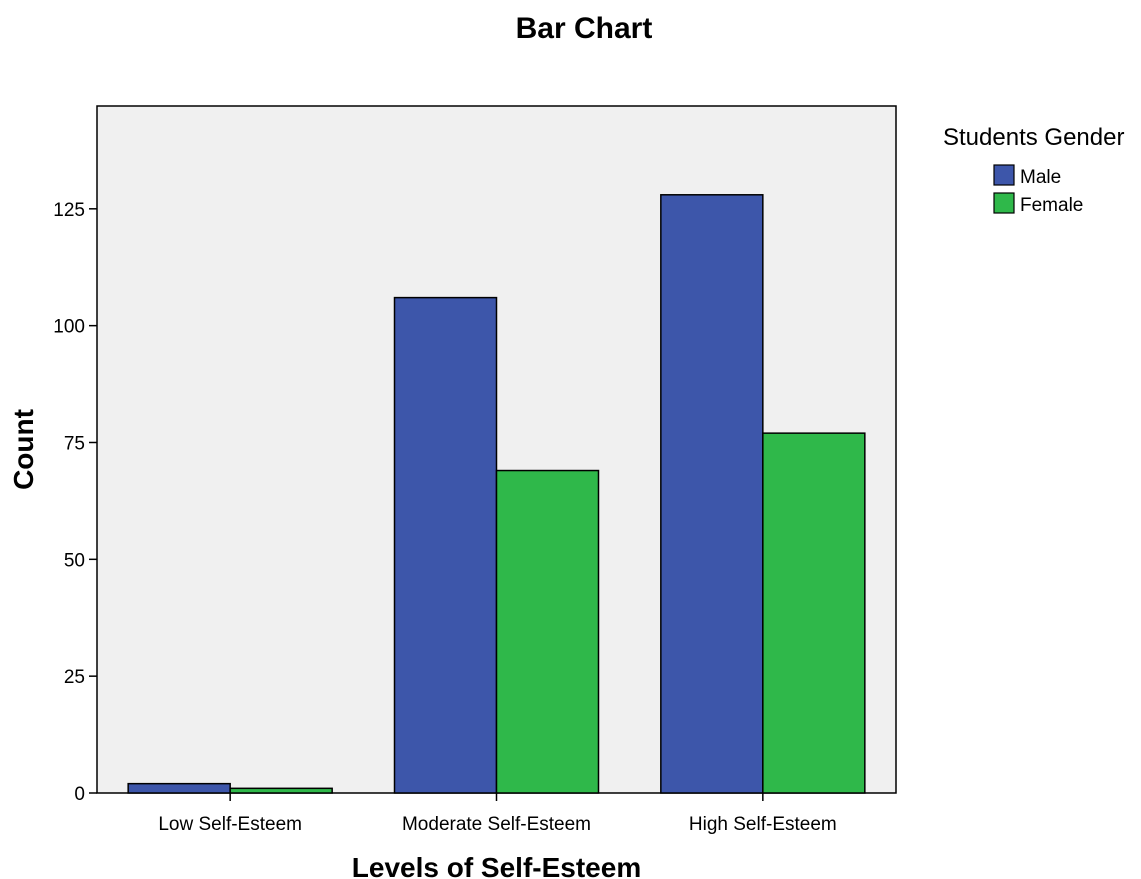 This screenshot has width=1141, height=879. What do you see at coordinates (1004, 175) in the screenshot?
I see `legend-swatch-male` at bounding box center [1004, 175].